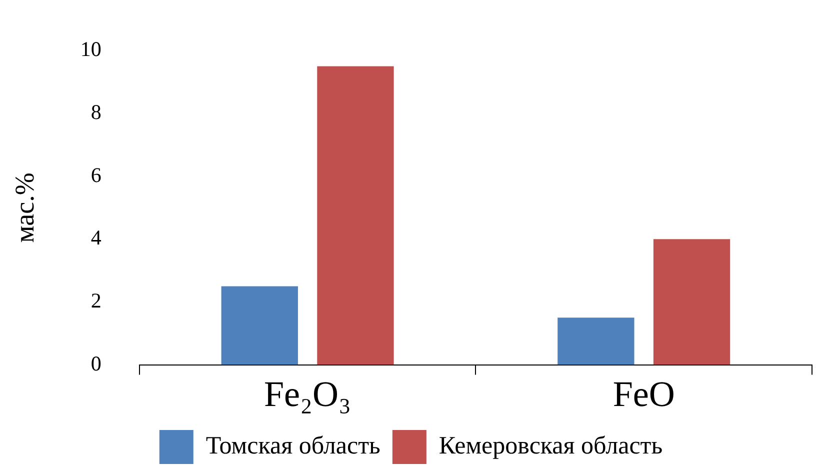 The image size is (837, 474). What do you see at coordinates (96, 174) in the screenshot?
I see `y-tick-label: 6` at bounding box center [96, 174].